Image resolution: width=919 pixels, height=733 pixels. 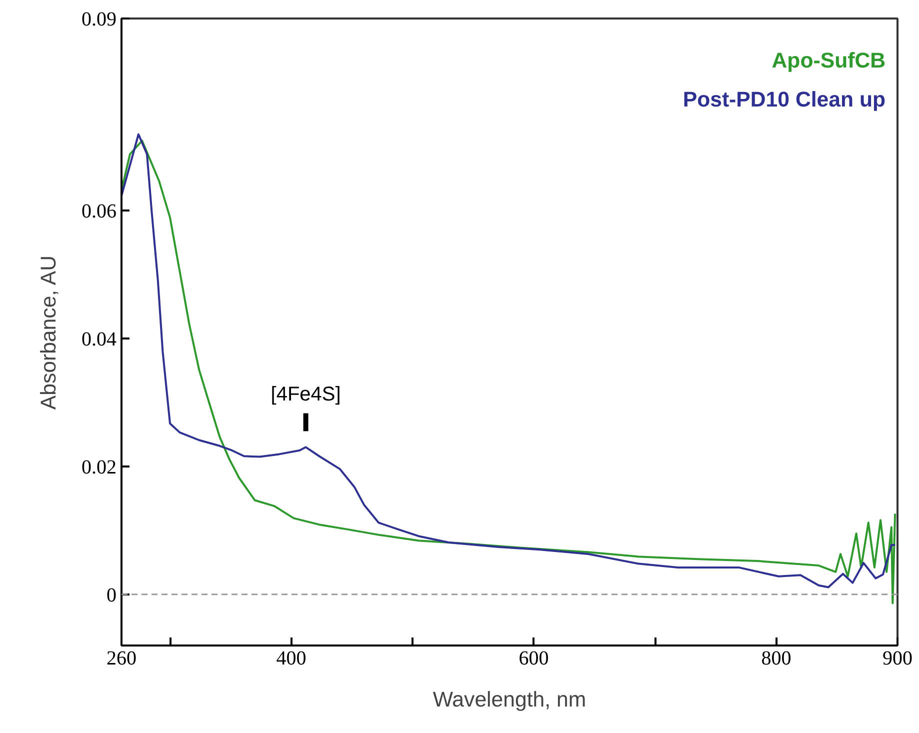 I want to click on text: Post-PD10 Clean up, so click(x=784, y=100).